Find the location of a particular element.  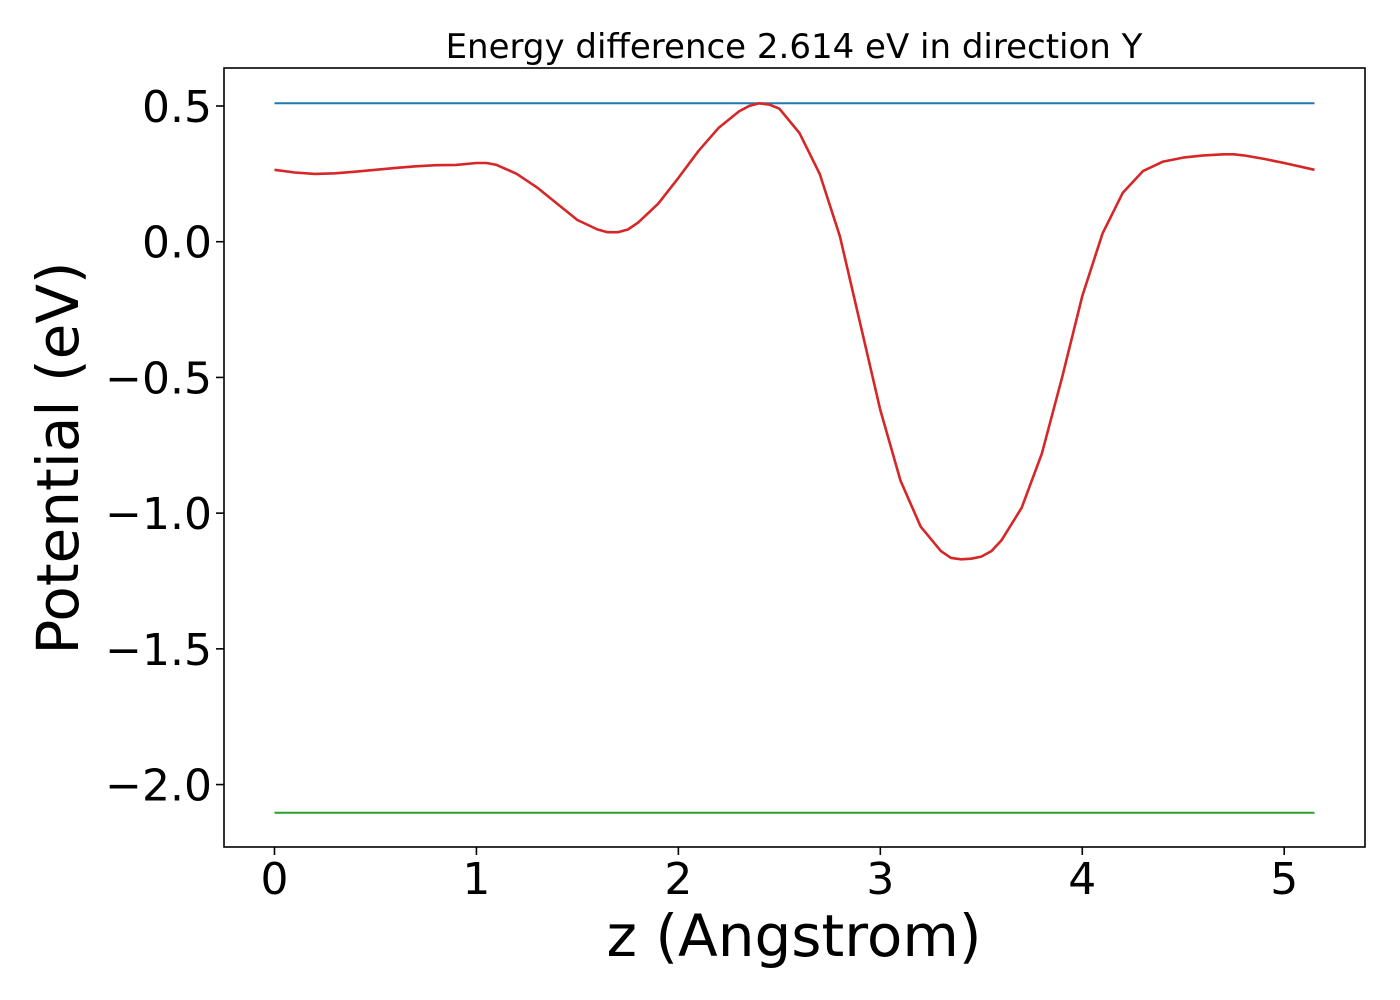

x-tick-label: 2 is located at coordinates (678, 879).